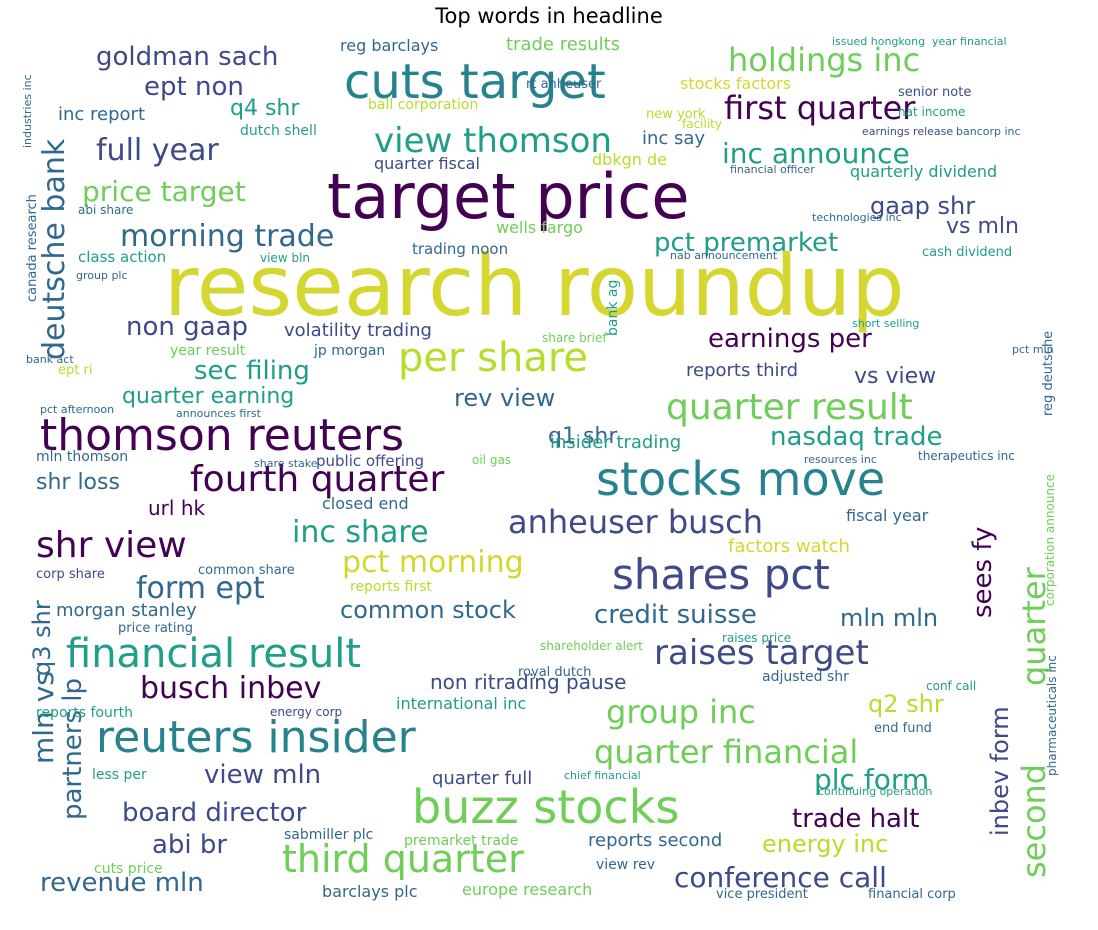 This screenshot has width=1098, height=930. What do you see at coordinates (546, 807) in the screenshot?
I see `word: buzz stocks` at bounding box center [546, 807].